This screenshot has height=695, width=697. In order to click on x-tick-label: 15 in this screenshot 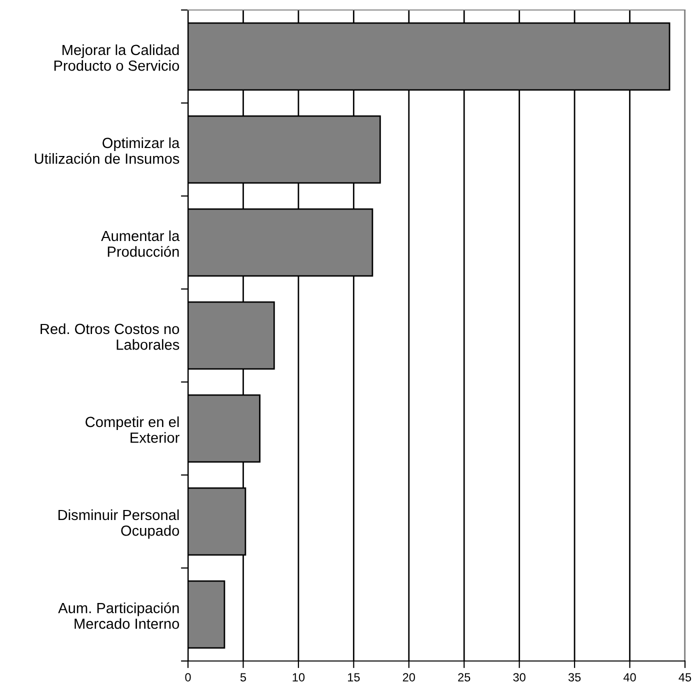, I will do `click(354, 677)`.